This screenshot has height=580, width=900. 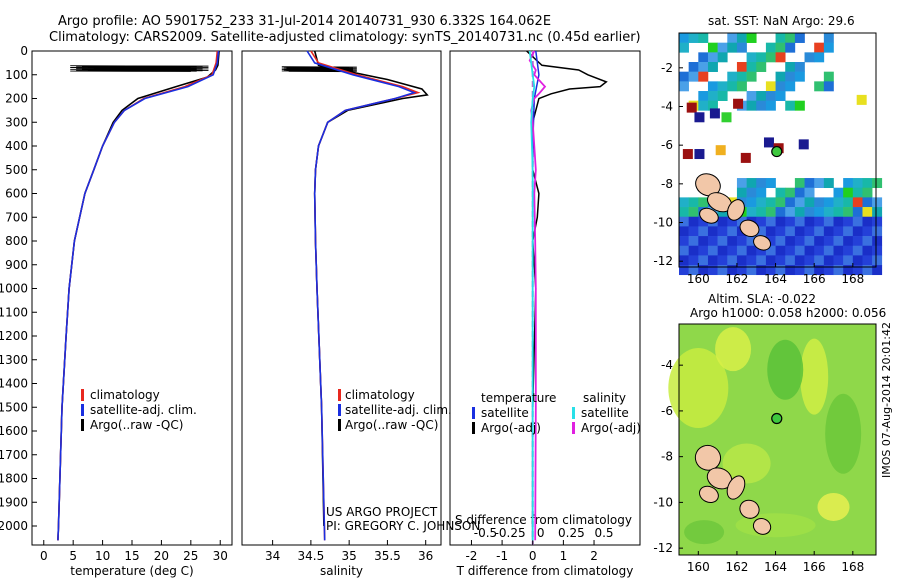 What do you see at coordinates (44, 556) in the screenshot?
I see `temperature-xtick-label: 0` at bounding box center [44, 556].